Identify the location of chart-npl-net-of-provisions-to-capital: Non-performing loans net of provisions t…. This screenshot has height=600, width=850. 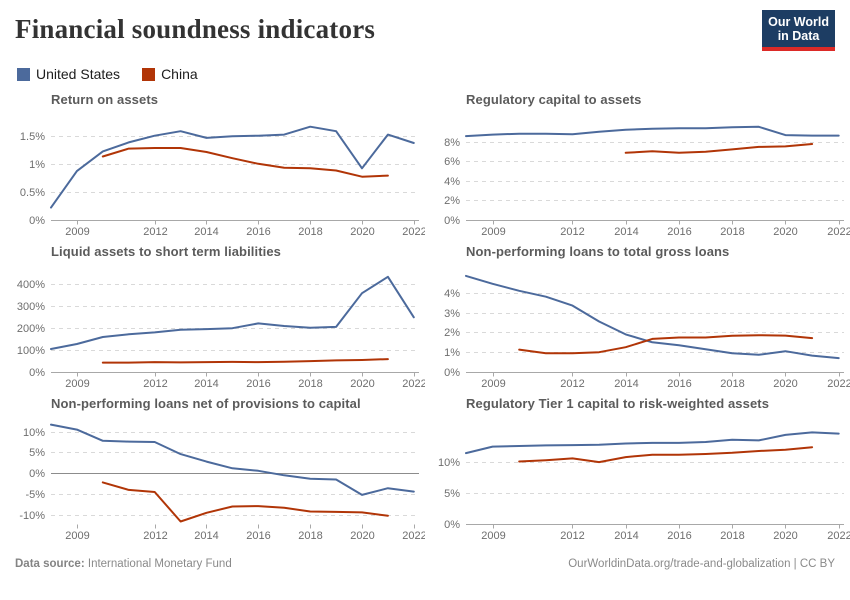
(220, 470).